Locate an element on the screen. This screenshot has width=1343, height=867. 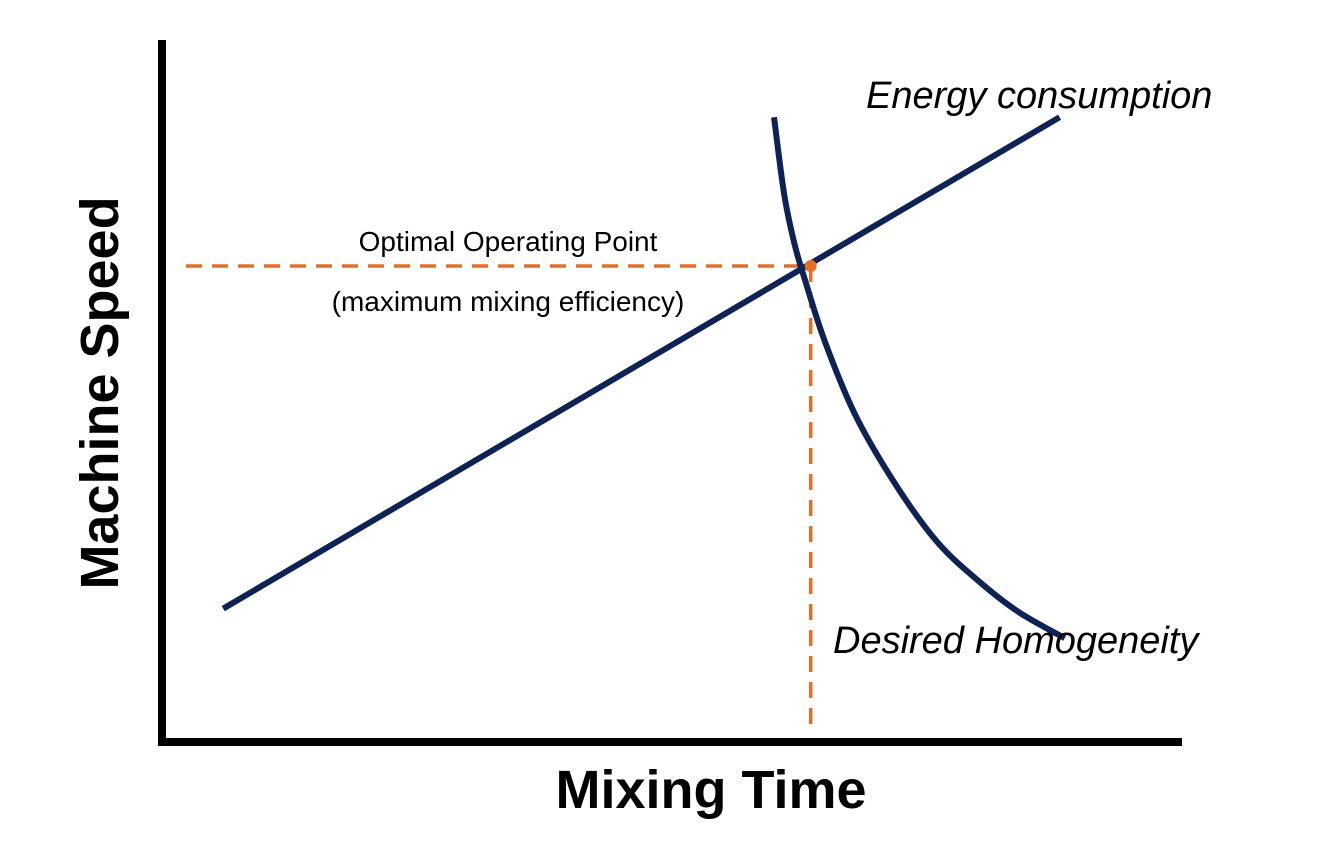
series-label-desired-homogeneity: Desired Homogeneity is located at coordinates (1016, 641).